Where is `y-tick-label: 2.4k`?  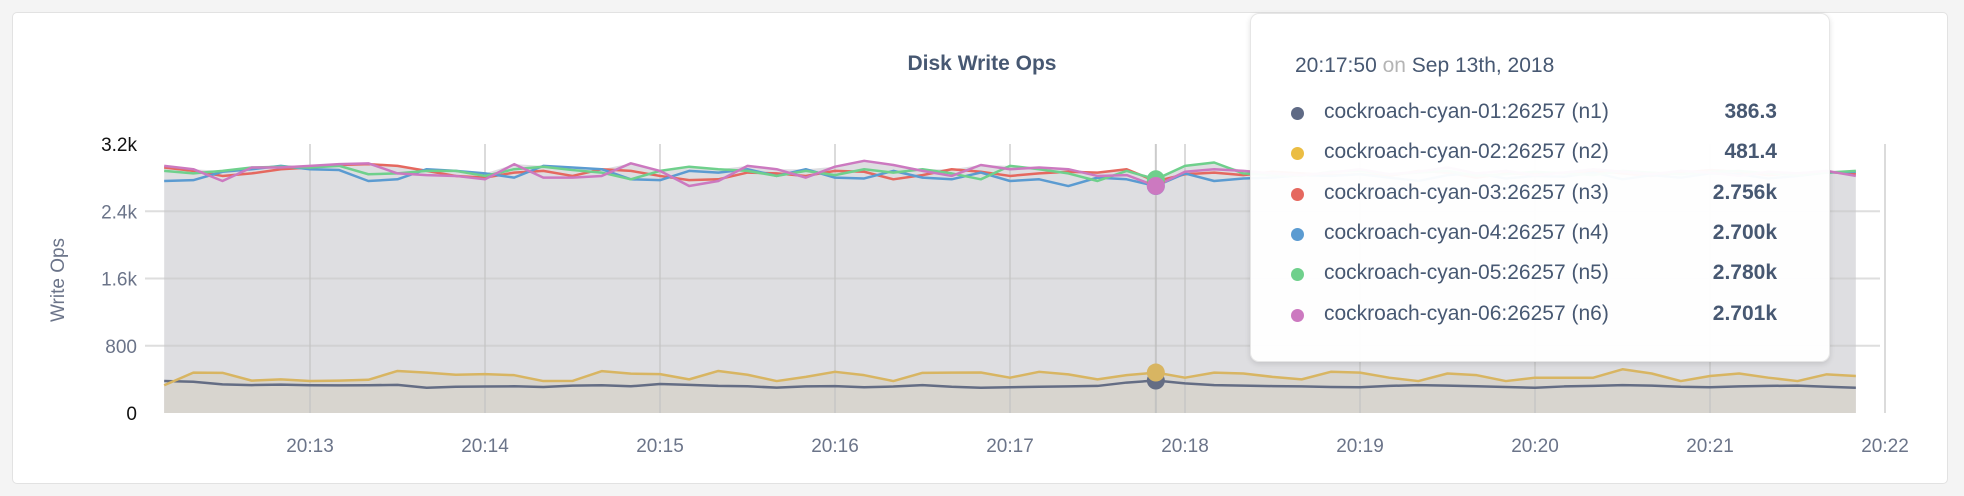
y-tick-label: 2.4k is located at coordinates (119, 212).